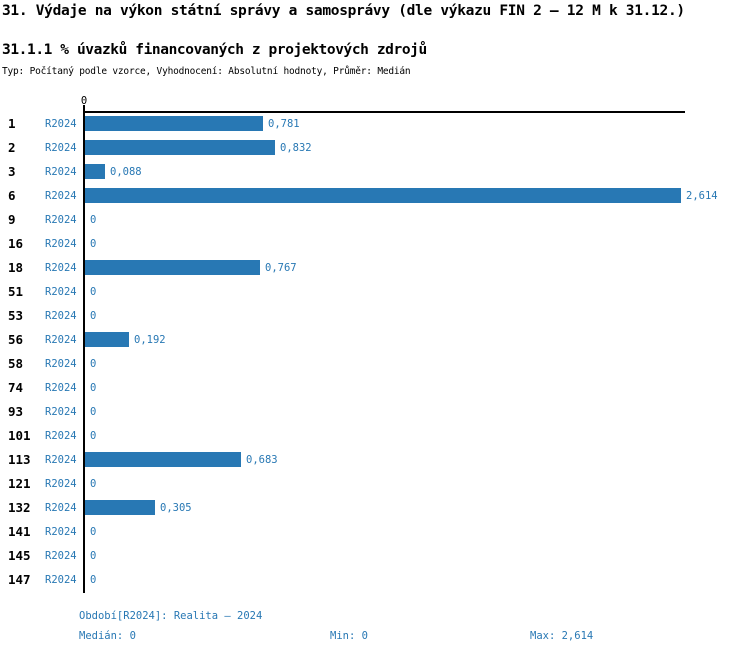 Image resolution: width=750 pixels, height=654 pixels. I want to click on bar-row: 6 R2024 2,614, so click(375, 196).